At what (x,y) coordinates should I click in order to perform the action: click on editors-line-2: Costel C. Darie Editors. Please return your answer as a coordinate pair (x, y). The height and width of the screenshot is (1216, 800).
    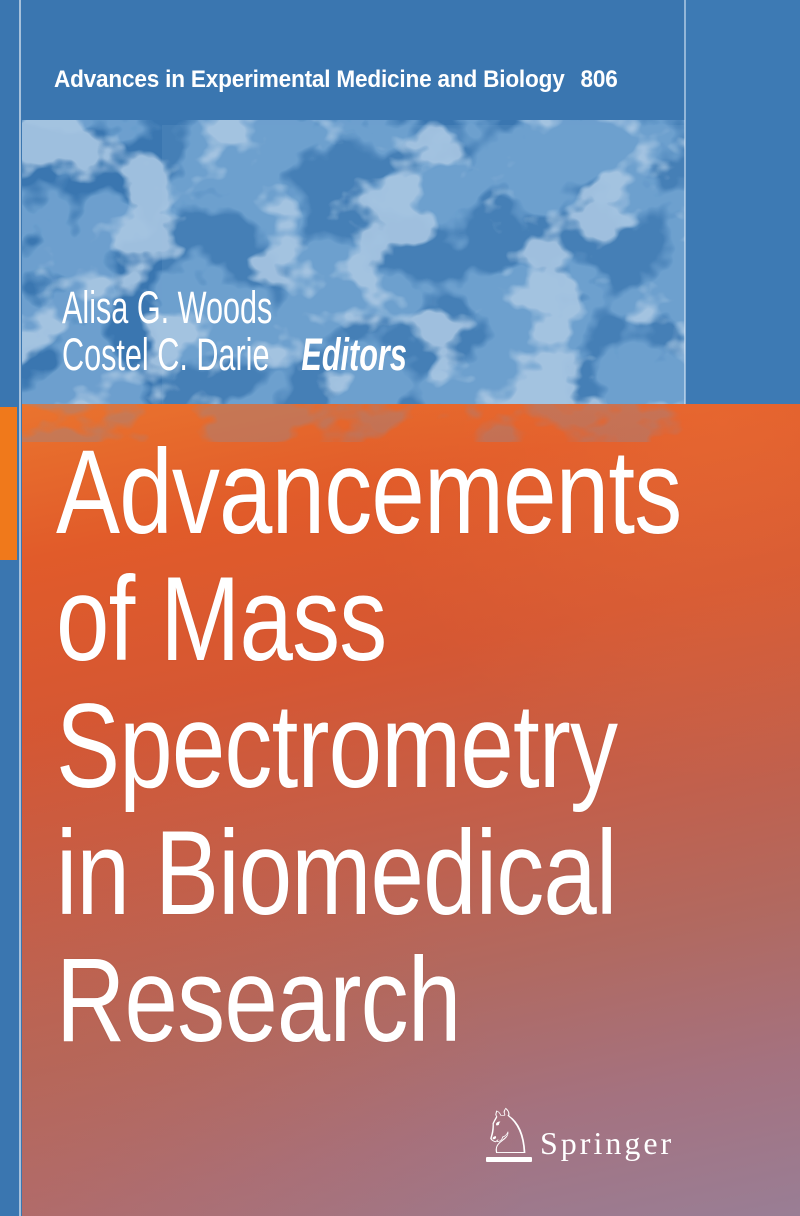
    Looking at the image, I should click on (234, 354).